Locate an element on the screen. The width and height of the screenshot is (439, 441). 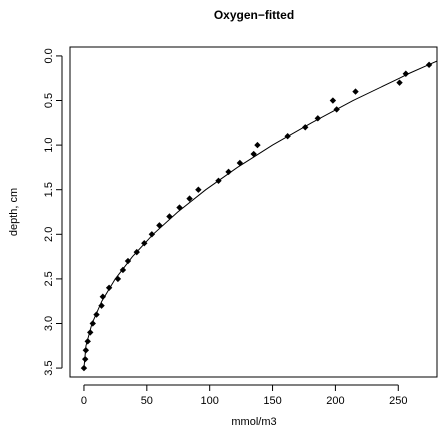
y-axis-label: depth, cm is located at coordinates (14, 212).